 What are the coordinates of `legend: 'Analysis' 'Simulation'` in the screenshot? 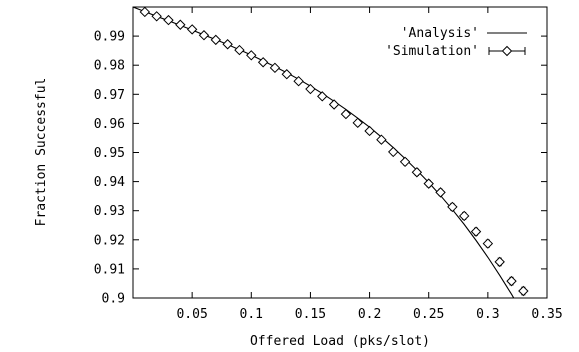 It's located at (456, 42).